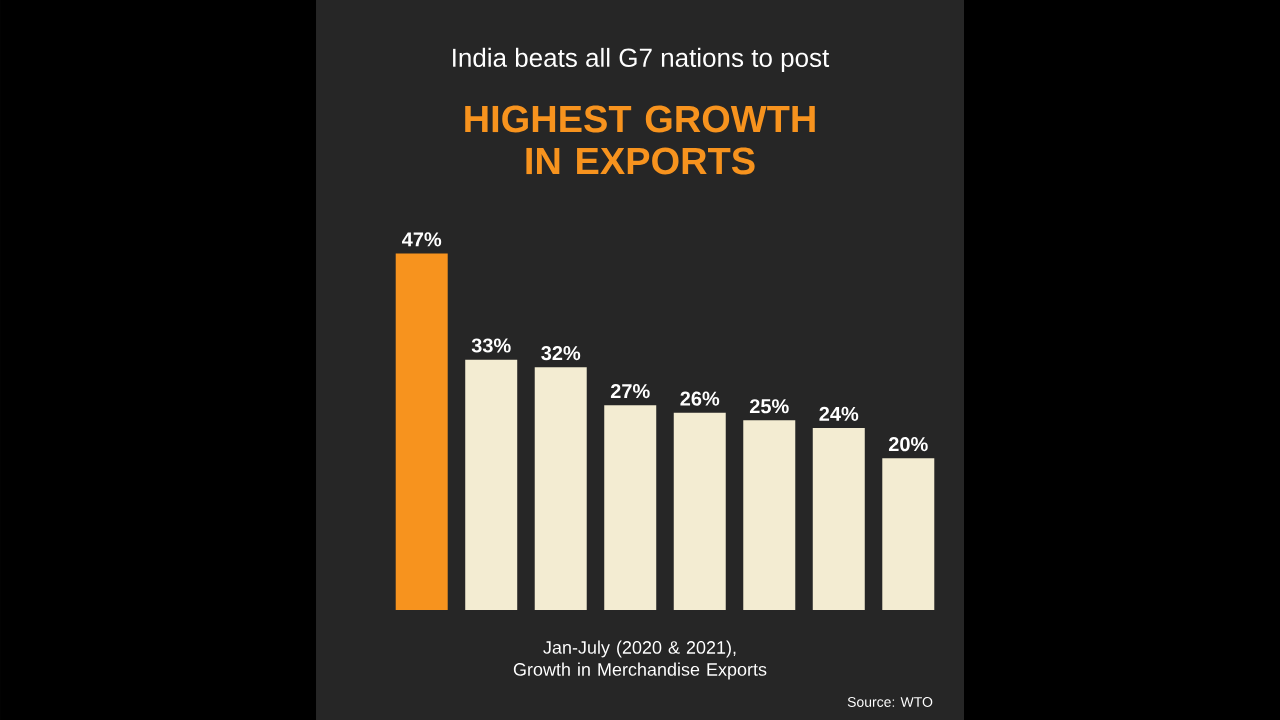 The image size is (1280, 720). What do you see at coordinates (641, 60) in the screenshot?
I see `chart-title: India beats all G7 nations to post` at bounding box center [641, 60].